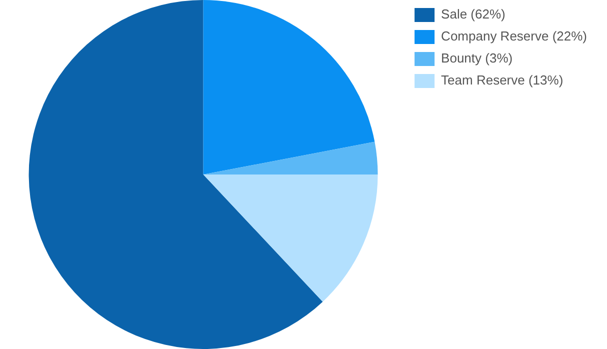 Image resolution: width=607 pixels, height=349 pixels. What do you see at coordinates (477, 58) in the screenshot?
I see `legend-label: Bounty (3%)` at bounding box center [477, 58].